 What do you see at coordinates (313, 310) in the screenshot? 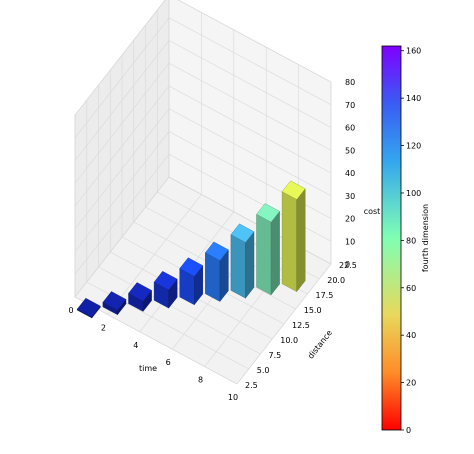
I see `y-tick-label: 15.0` at bounding box center [313, 310].